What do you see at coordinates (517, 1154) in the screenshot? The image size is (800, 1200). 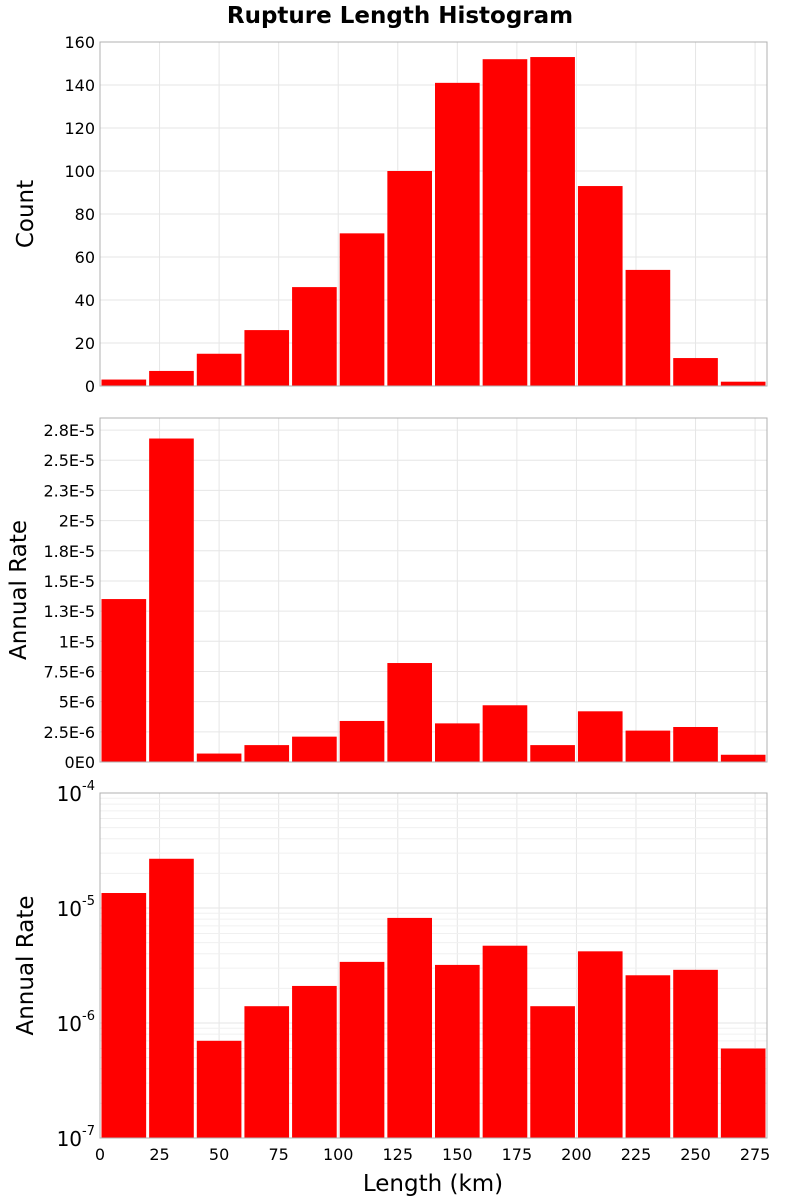 I see `x-tick-label: 175` at bounding box center [517, 1154].